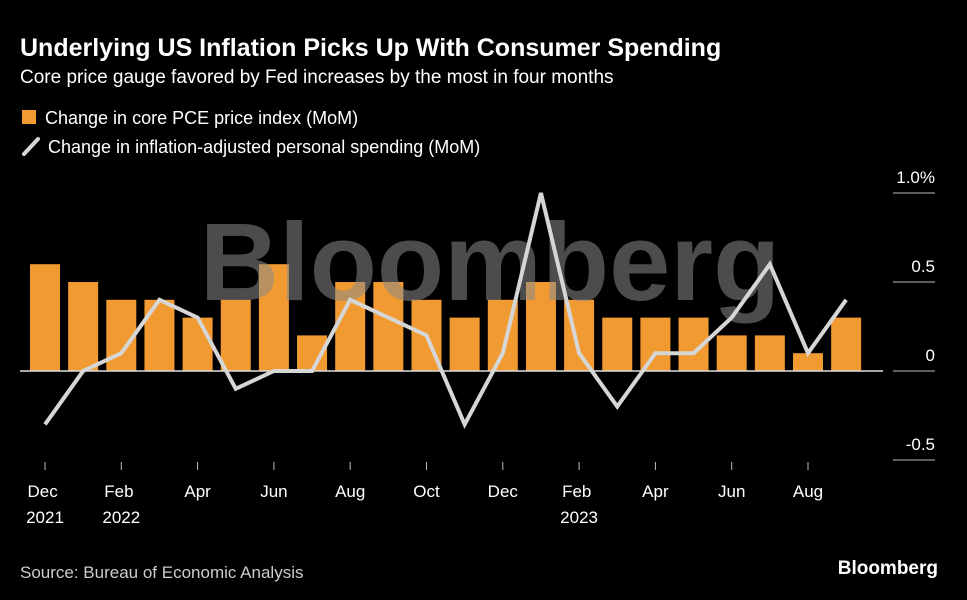 This screenshot has height=600, width=967. I want to click on y-tick-label: 0, so click(930, 355).